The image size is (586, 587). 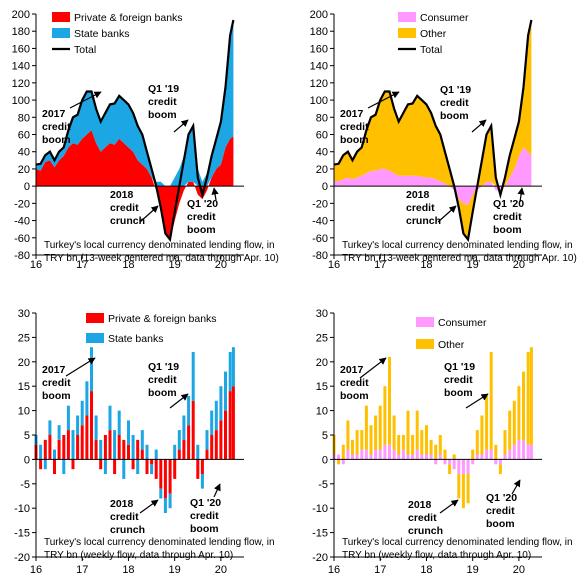 What do you see at coordinates (22, 256) in the screenshot?
I see `y-tick-label: -80` at bounding box center [22, 256].